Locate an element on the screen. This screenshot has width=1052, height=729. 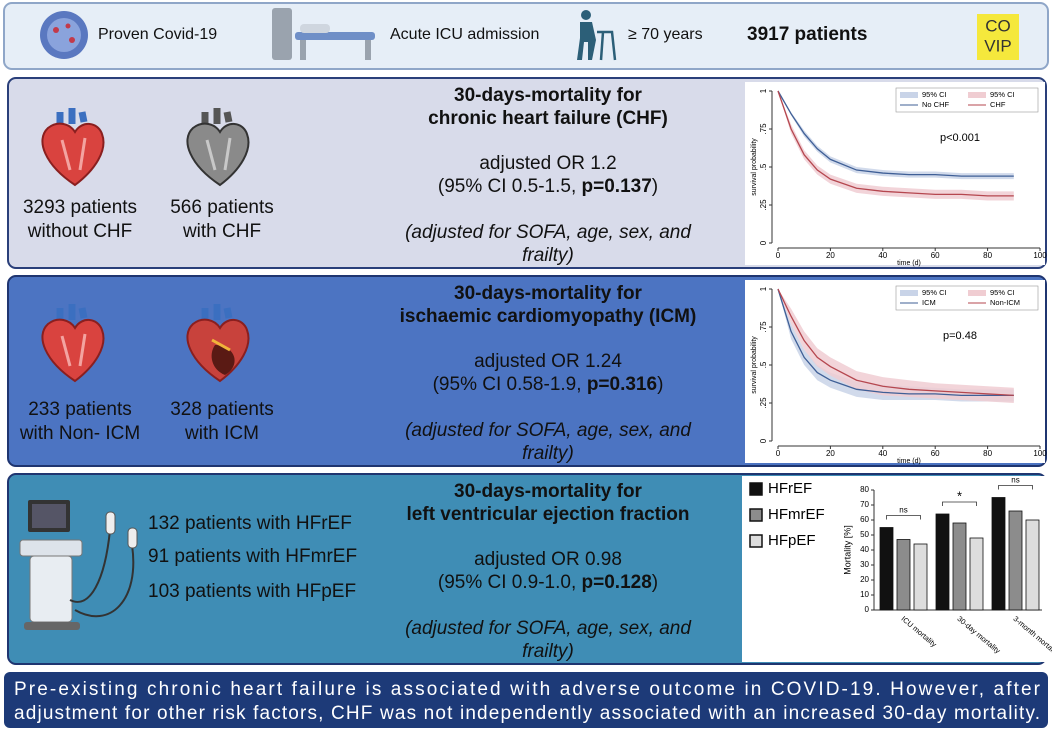
ci-part: p=0.128 is located at coordinates (617, 582).